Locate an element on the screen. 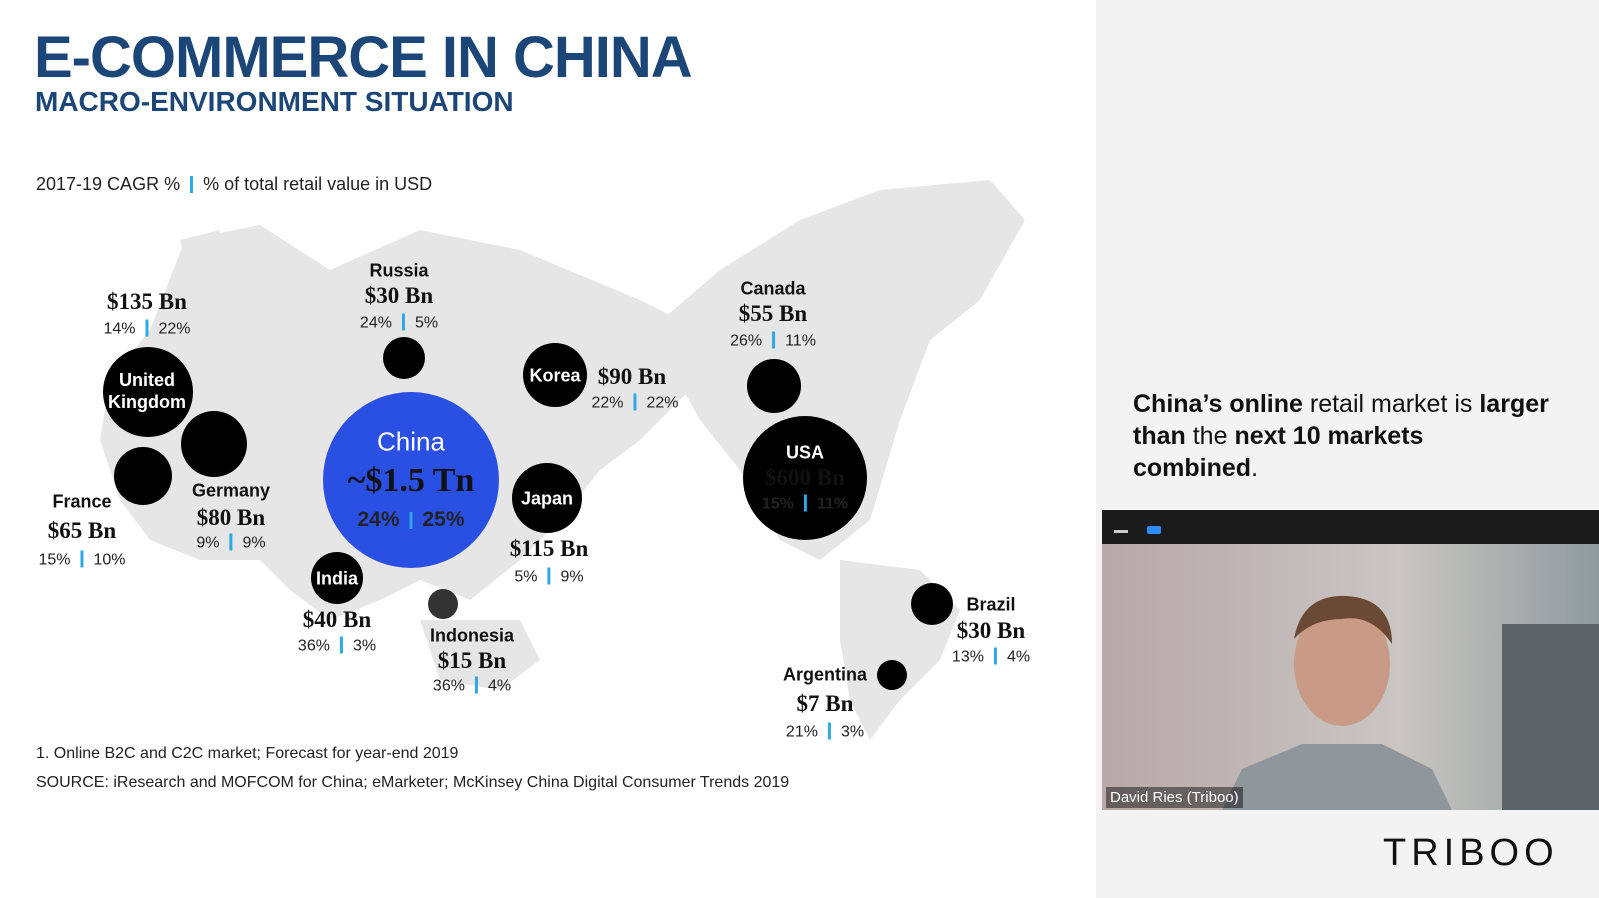  market-name: Japan is located at coordinates (547, 498).